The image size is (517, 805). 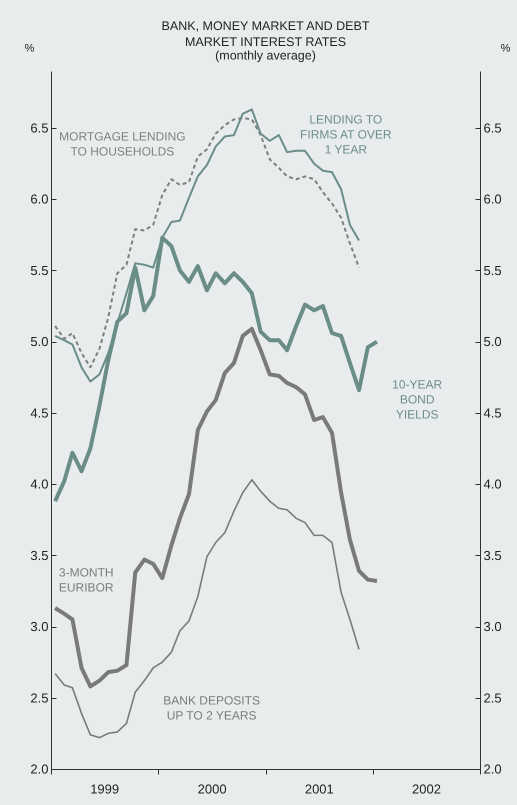 I want to click on x-tick-label: 2001, so click(x=319, y=789).